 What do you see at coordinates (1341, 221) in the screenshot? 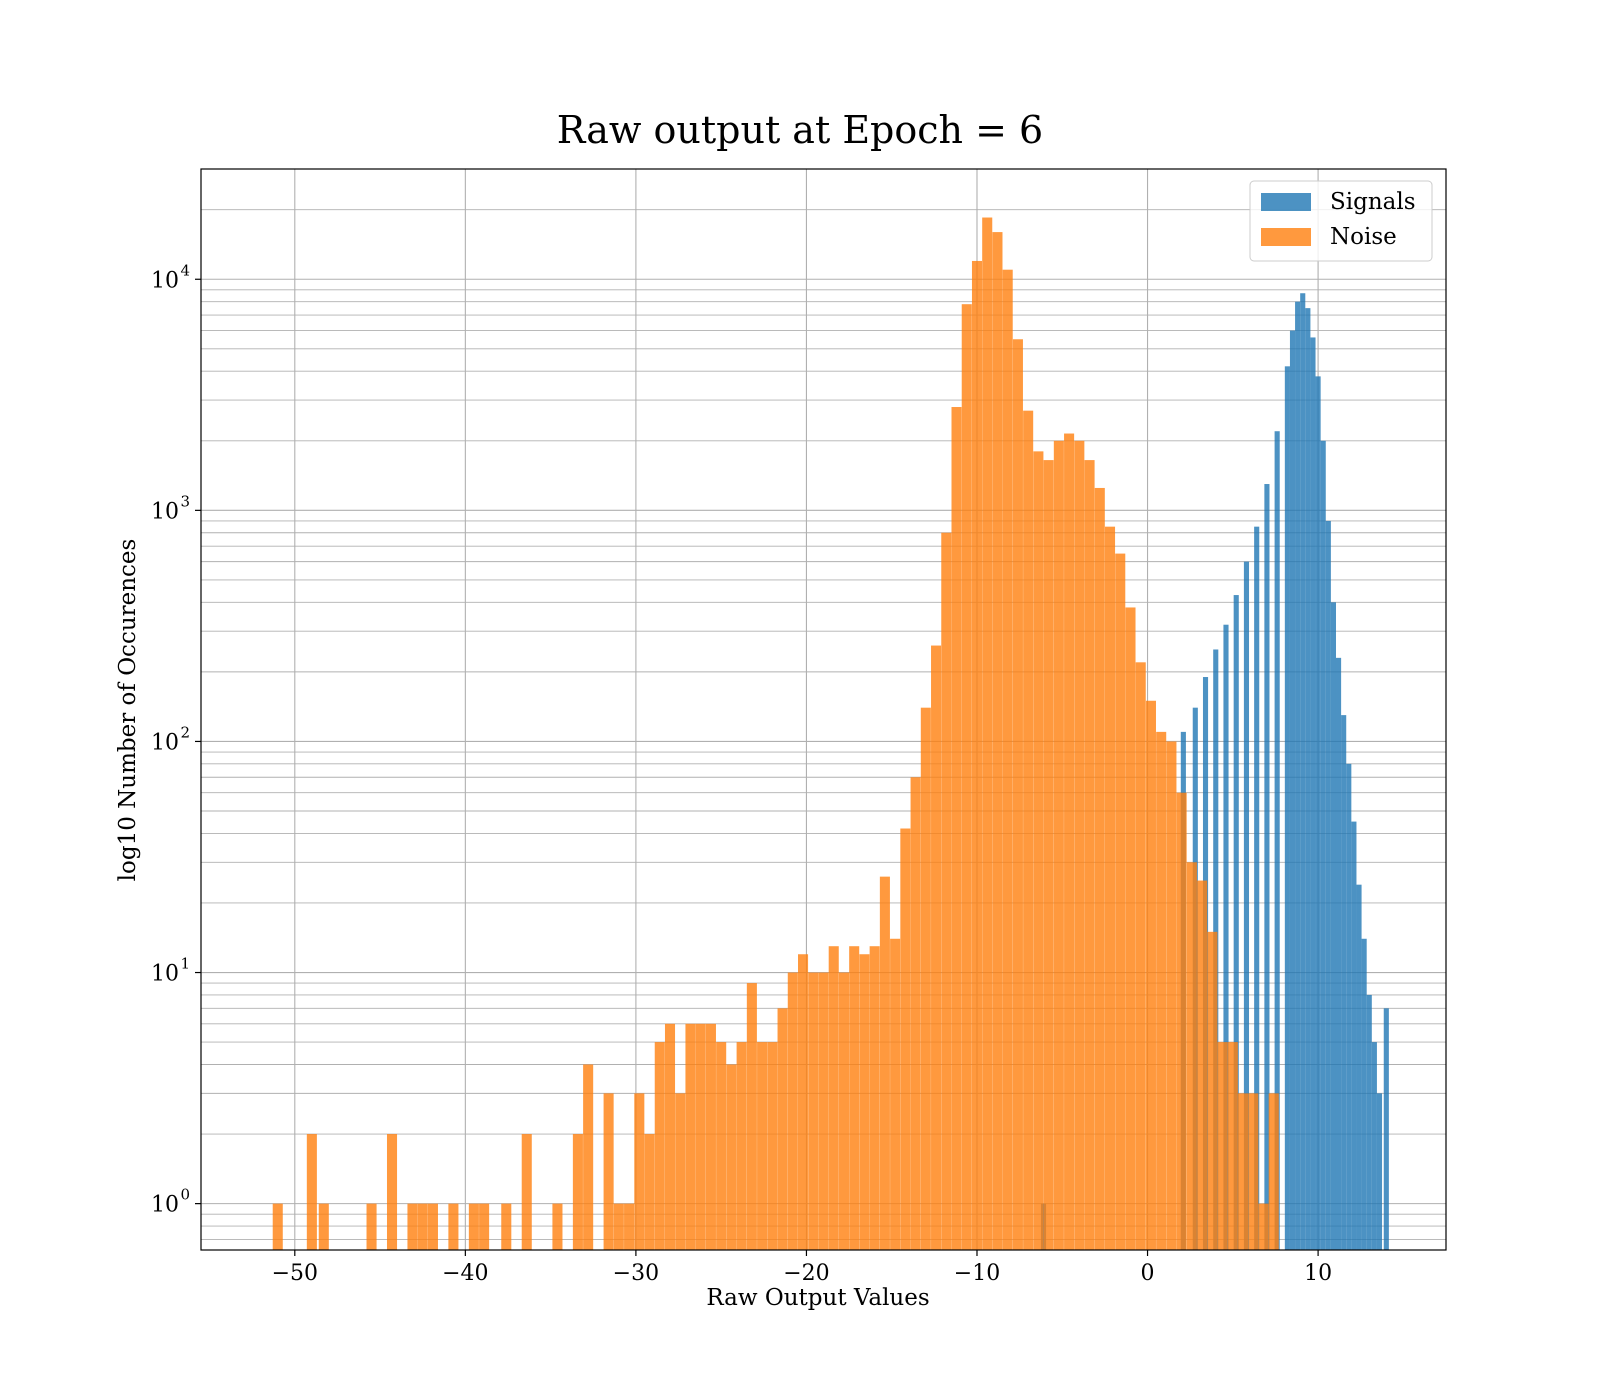
I see `legend: Signals Noise` at bounding box center [1341, 221].